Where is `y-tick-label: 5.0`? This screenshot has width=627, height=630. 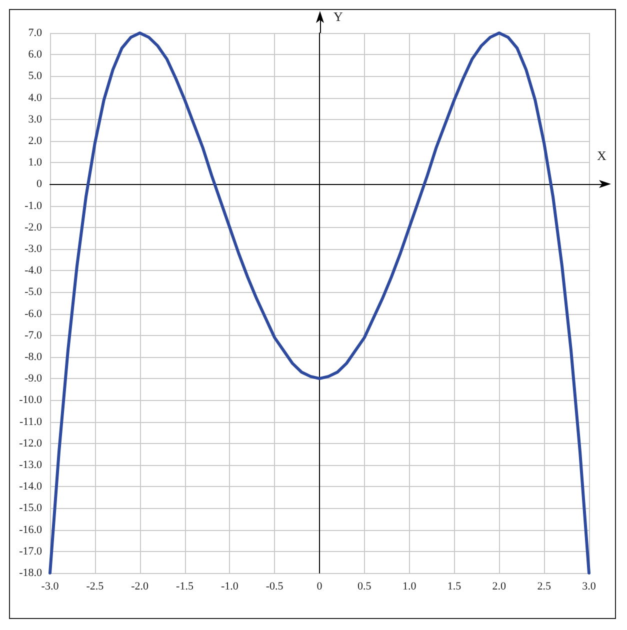 y-tick-label: 5.0 is located at coordinates (35, 76).